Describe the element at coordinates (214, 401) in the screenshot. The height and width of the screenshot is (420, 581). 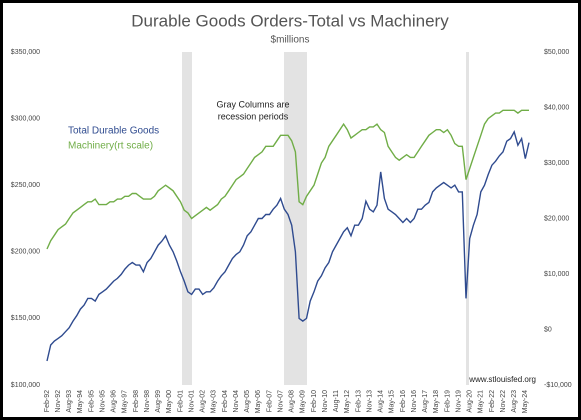
I see `x-tick-label: May-03` at that location.